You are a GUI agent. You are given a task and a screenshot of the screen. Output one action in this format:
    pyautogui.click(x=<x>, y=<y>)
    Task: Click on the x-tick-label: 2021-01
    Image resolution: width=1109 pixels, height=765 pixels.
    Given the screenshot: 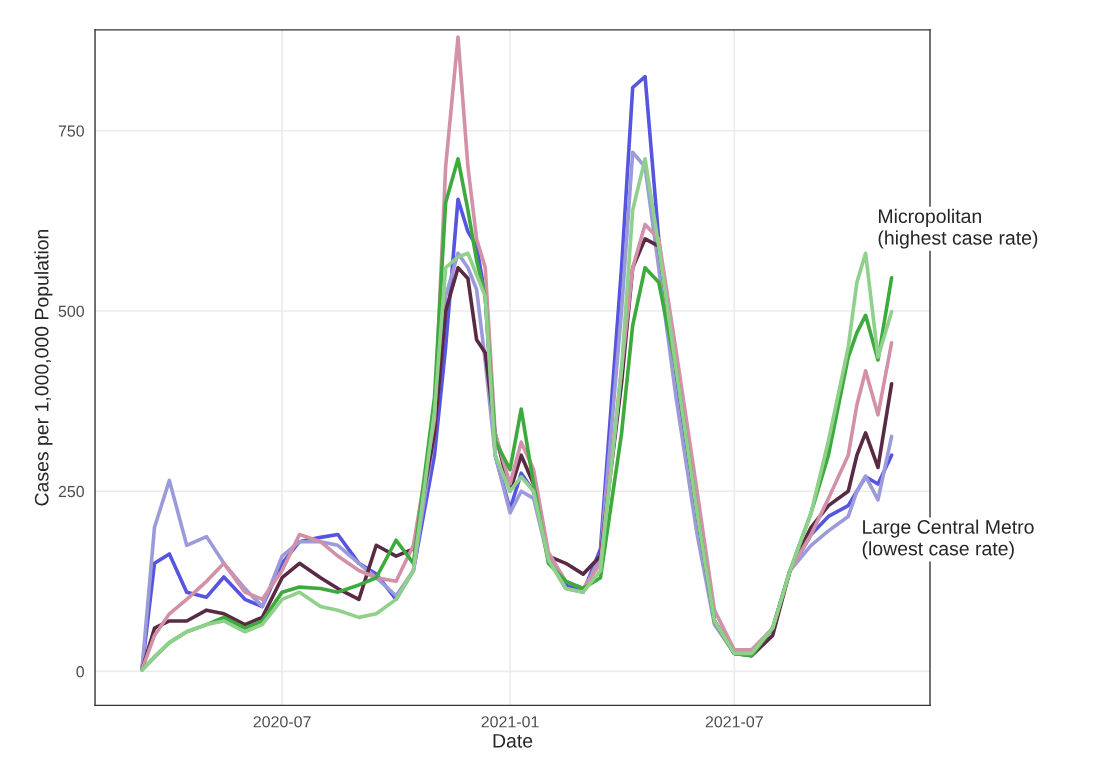 What is the action you would take?
    pyautogui.click(x=510, y=722)
    